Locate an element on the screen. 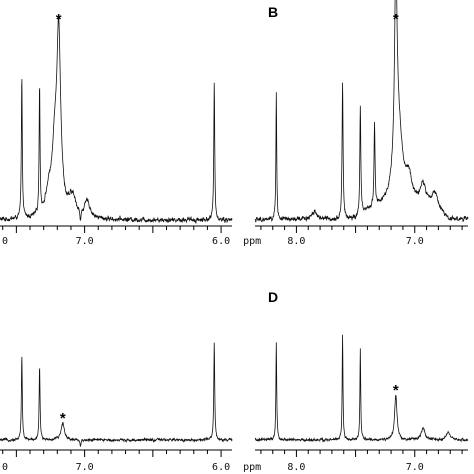 The height and width of the screenshot is (474, 474). panel-letter: B is located at coordinates (273, 12).